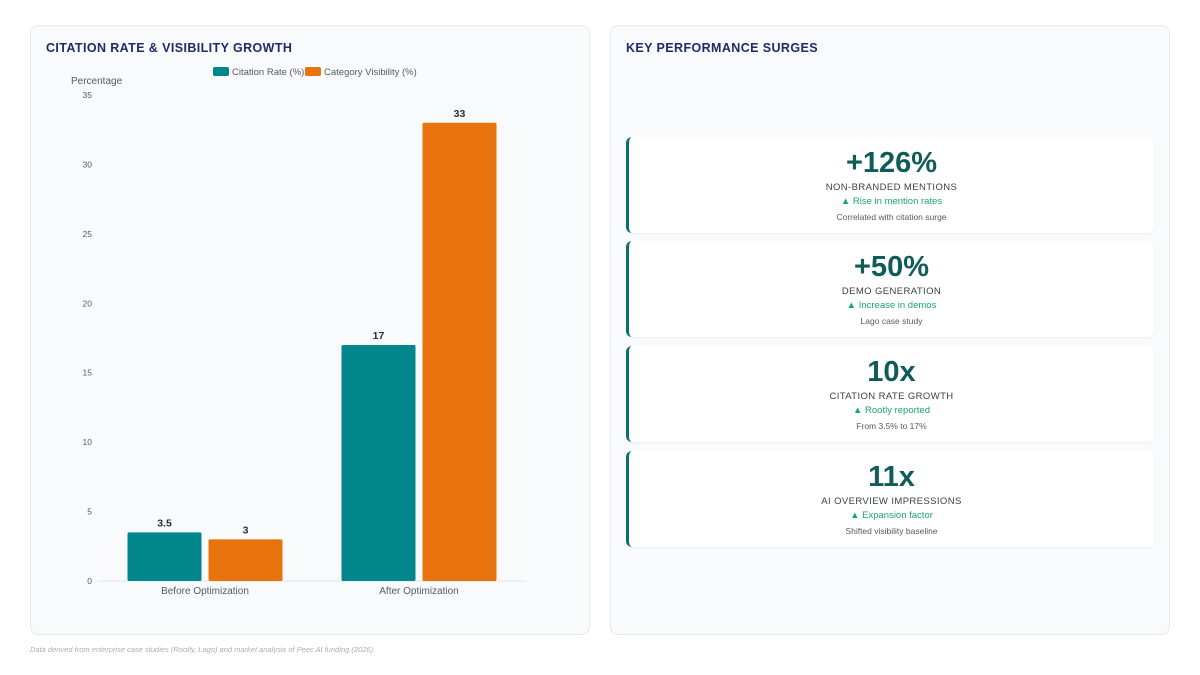 The height and width of the screenshot is (675, 1200). Describe the element at coordinates (268, 72) in the screenshot. I see `legend-label: Citation Rate (%)` at that location.